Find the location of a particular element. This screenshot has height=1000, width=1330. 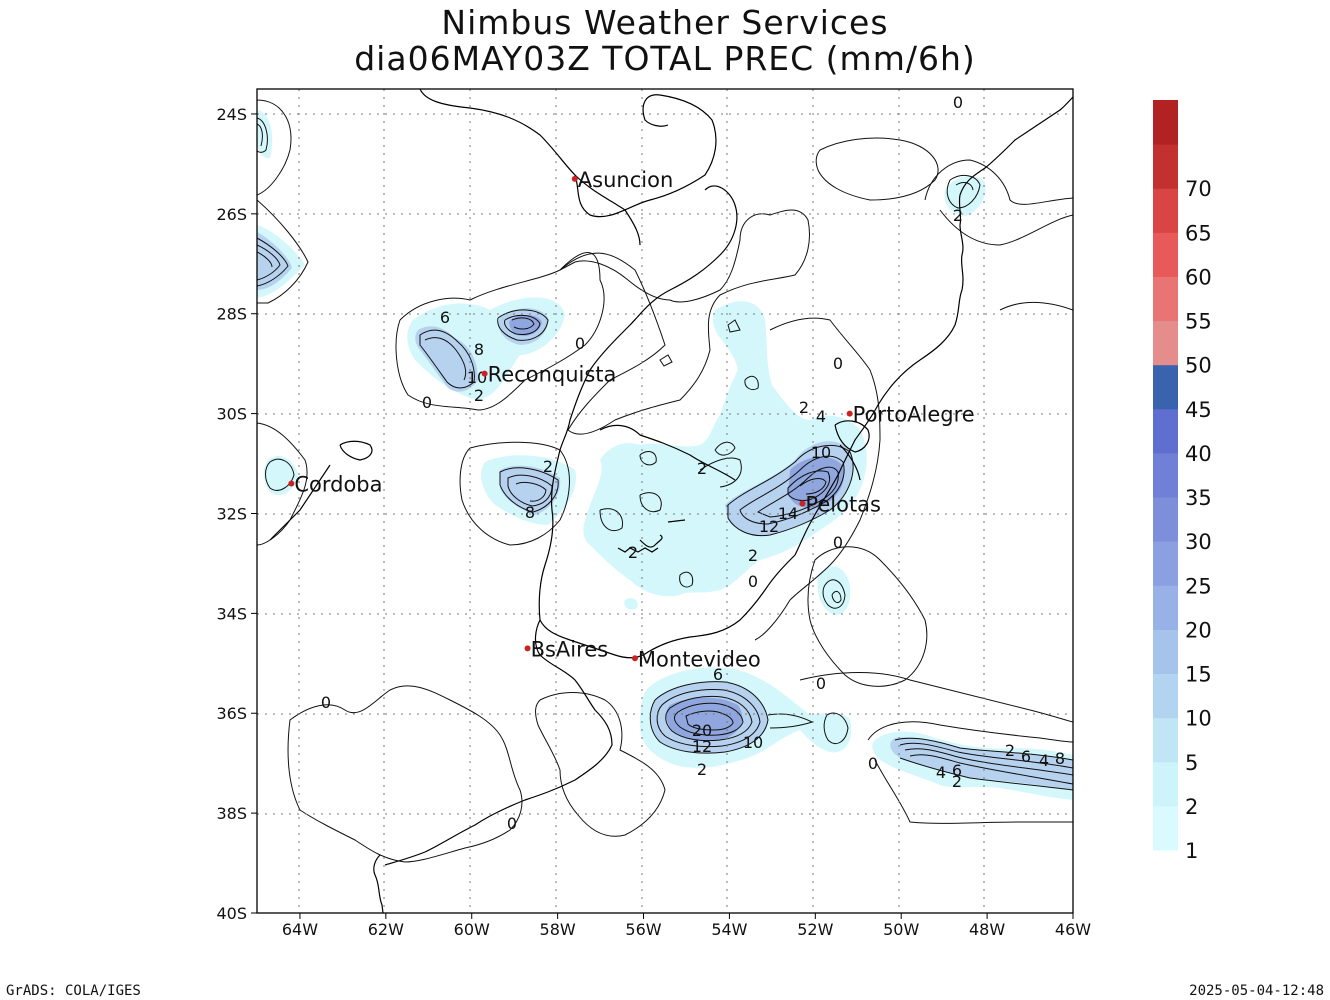

city-label: Asuncion is located at coordinates (625, 180).